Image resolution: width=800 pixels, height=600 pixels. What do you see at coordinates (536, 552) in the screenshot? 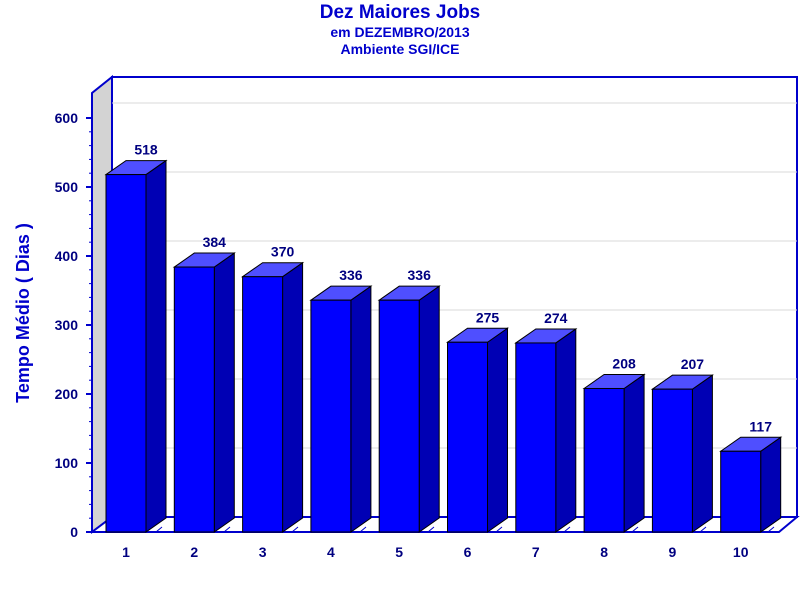
I see `x-tick-label: 7` at bounding box center [536, 552].